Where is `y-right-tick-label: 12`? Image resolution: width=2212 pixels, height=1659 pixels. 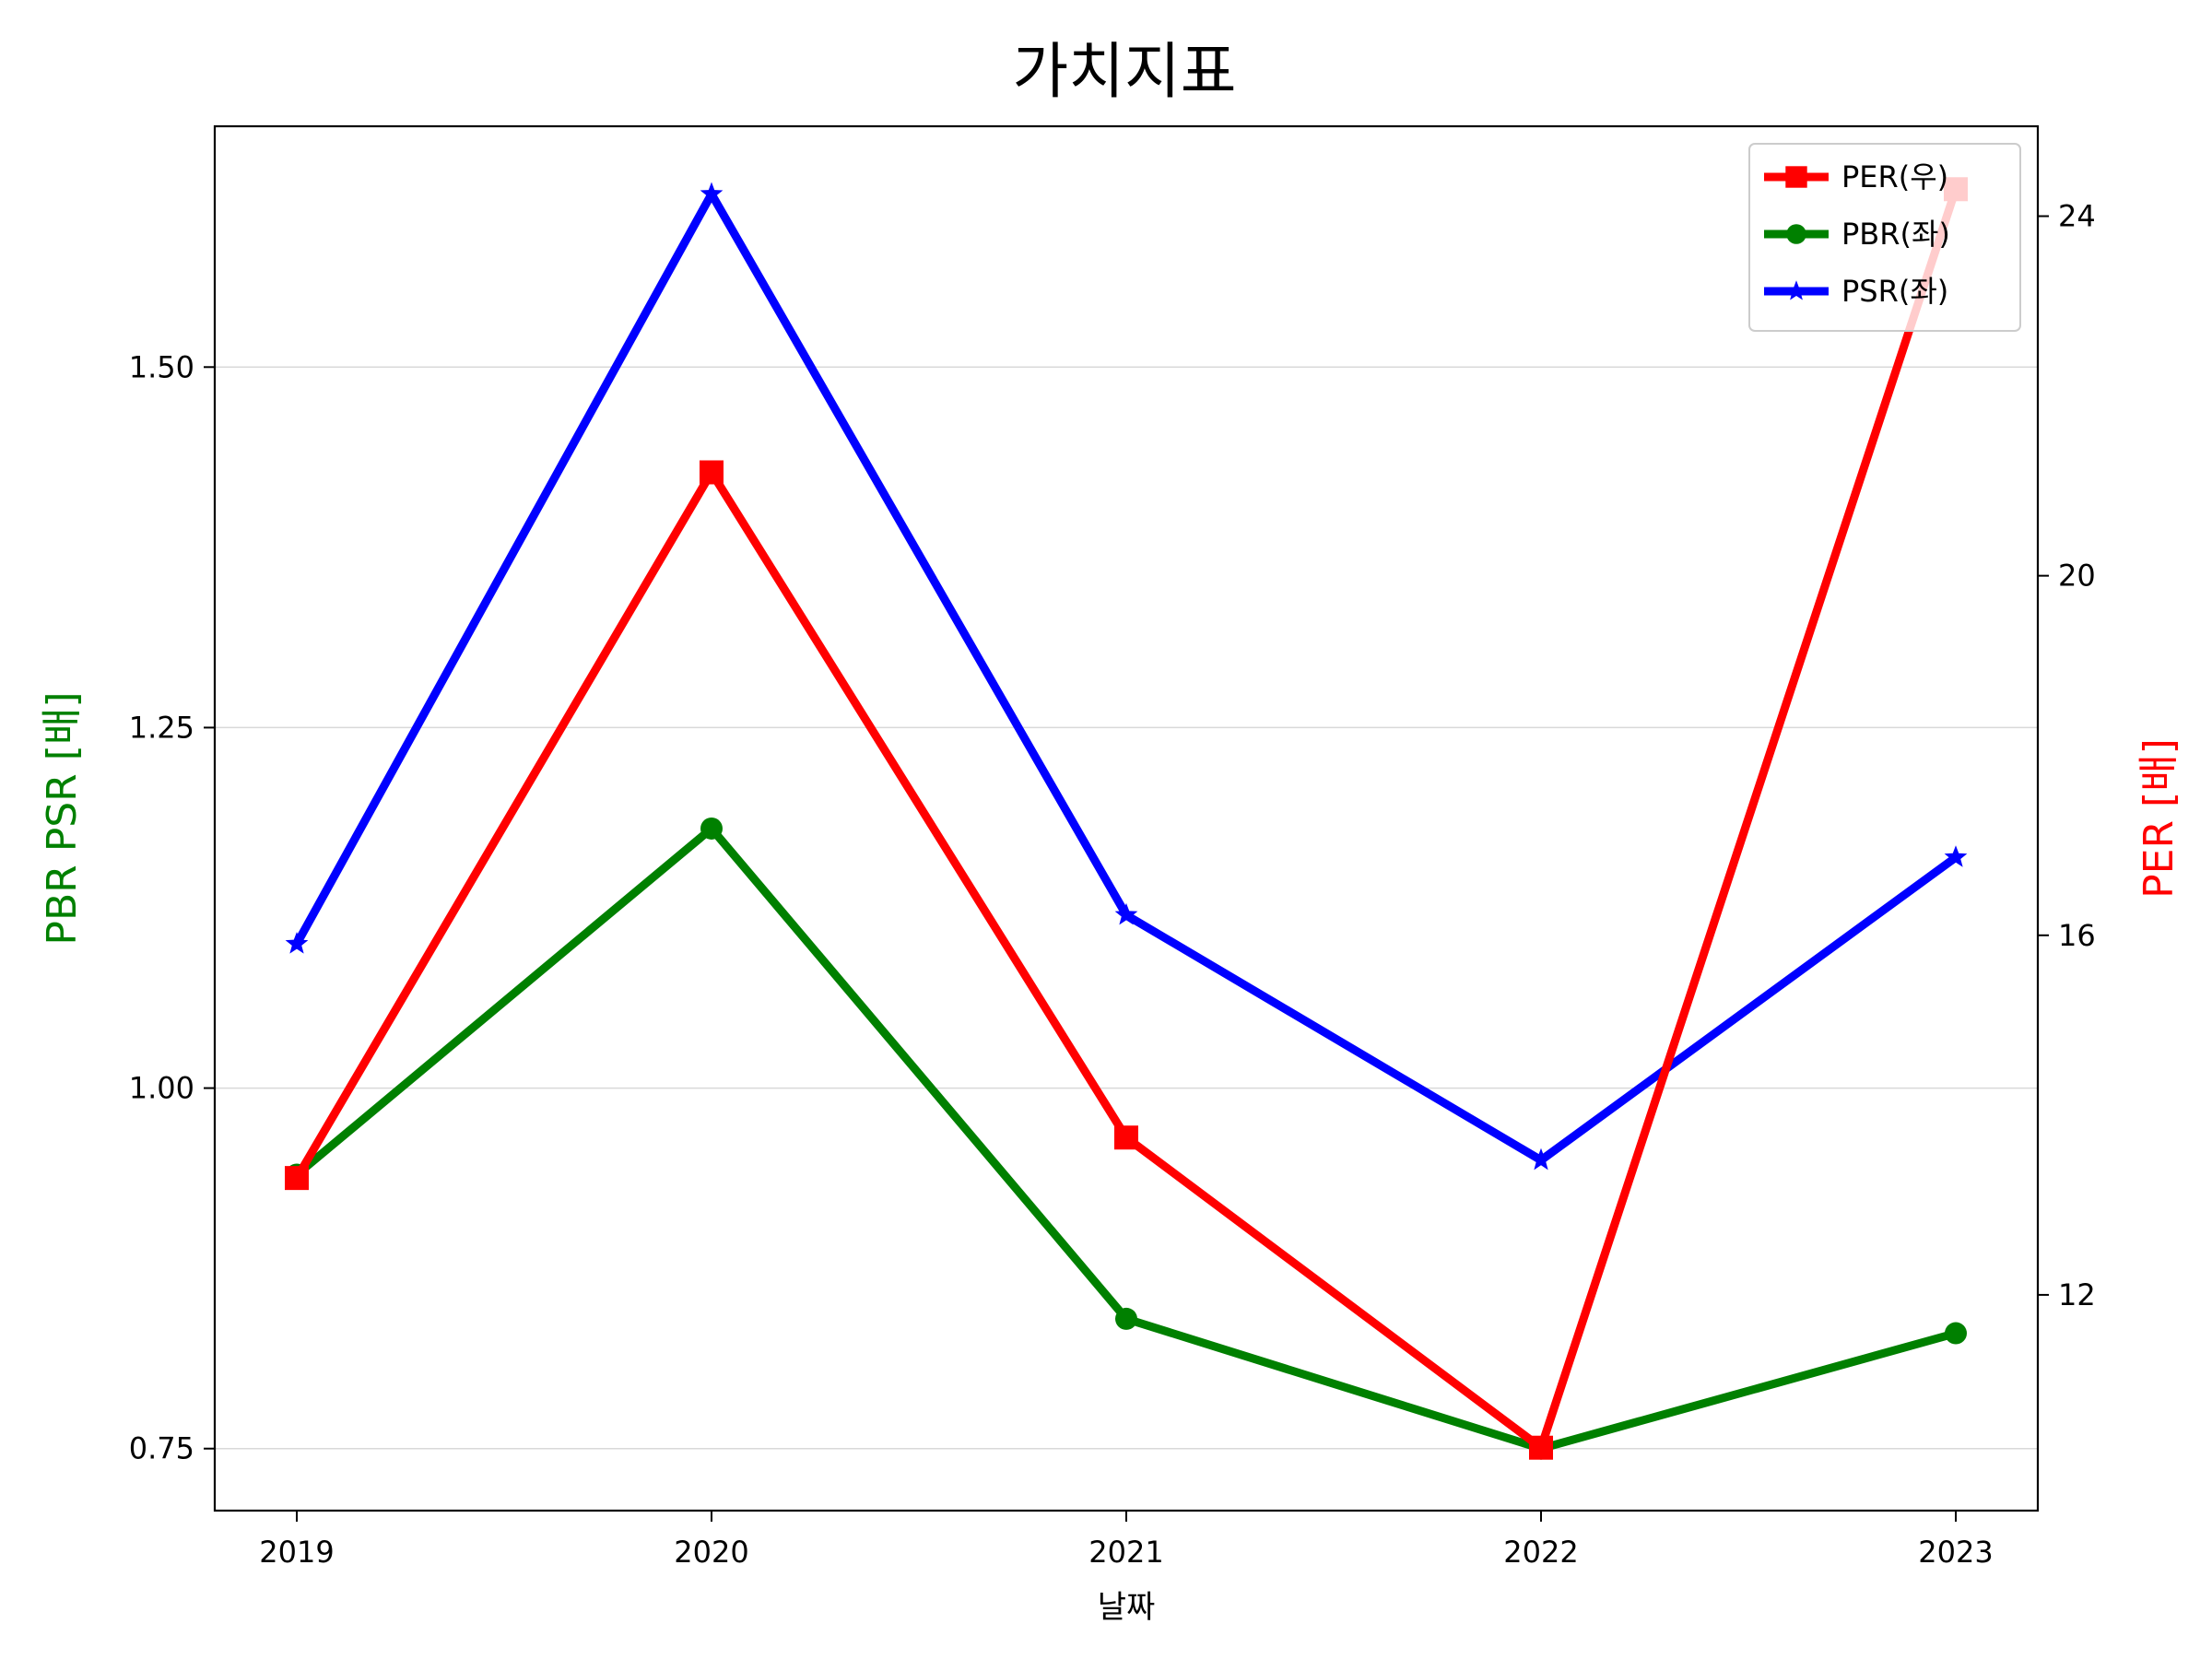 y-right-tick-label: 12 is located at coordinates (2077, 1294).